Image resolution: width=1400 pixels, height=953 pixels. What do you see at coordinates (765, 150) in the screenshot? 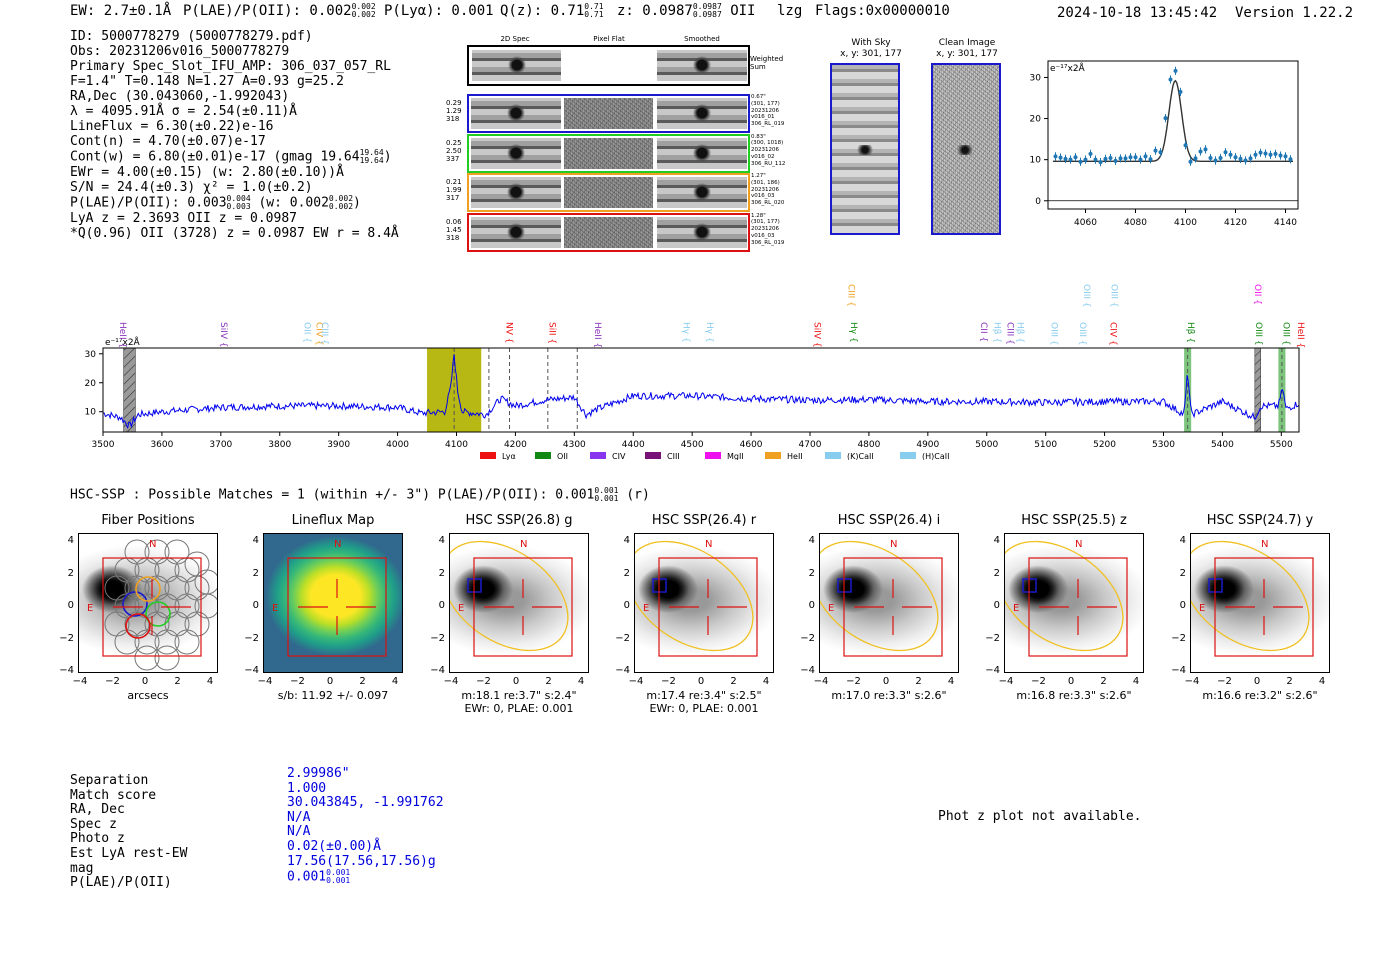
I see `cutout-row-meta-line: 20231206` at bounding box center [765, 150].